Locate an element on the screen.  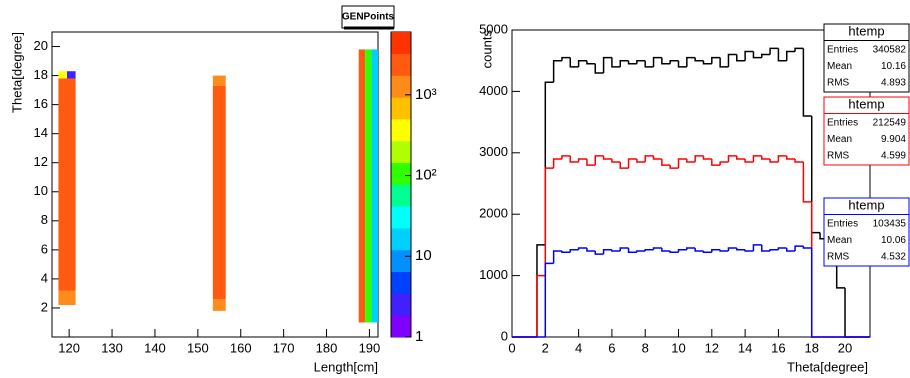
x-axis-label: Length[cm] is located at coordinates (346, 366).